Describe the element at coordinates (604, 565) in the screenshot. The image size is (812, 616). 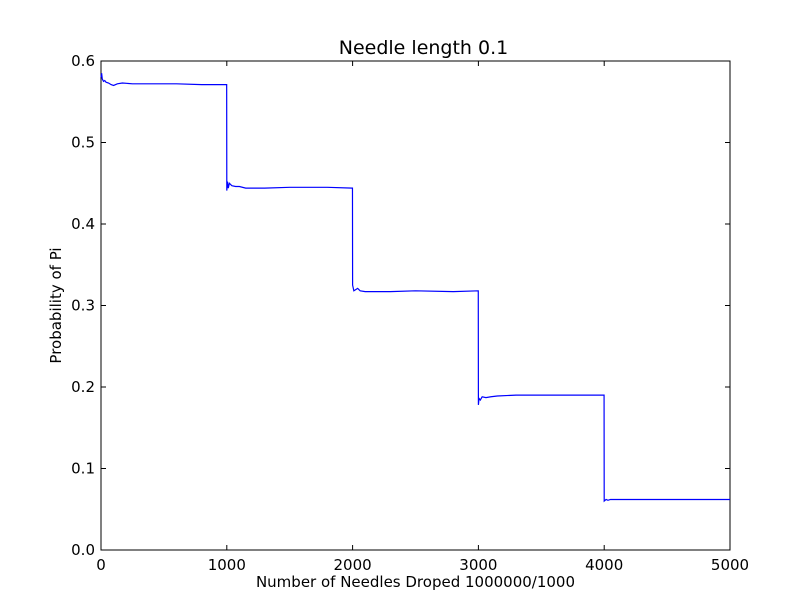
I see `x-tick-label: 4000` at that location.